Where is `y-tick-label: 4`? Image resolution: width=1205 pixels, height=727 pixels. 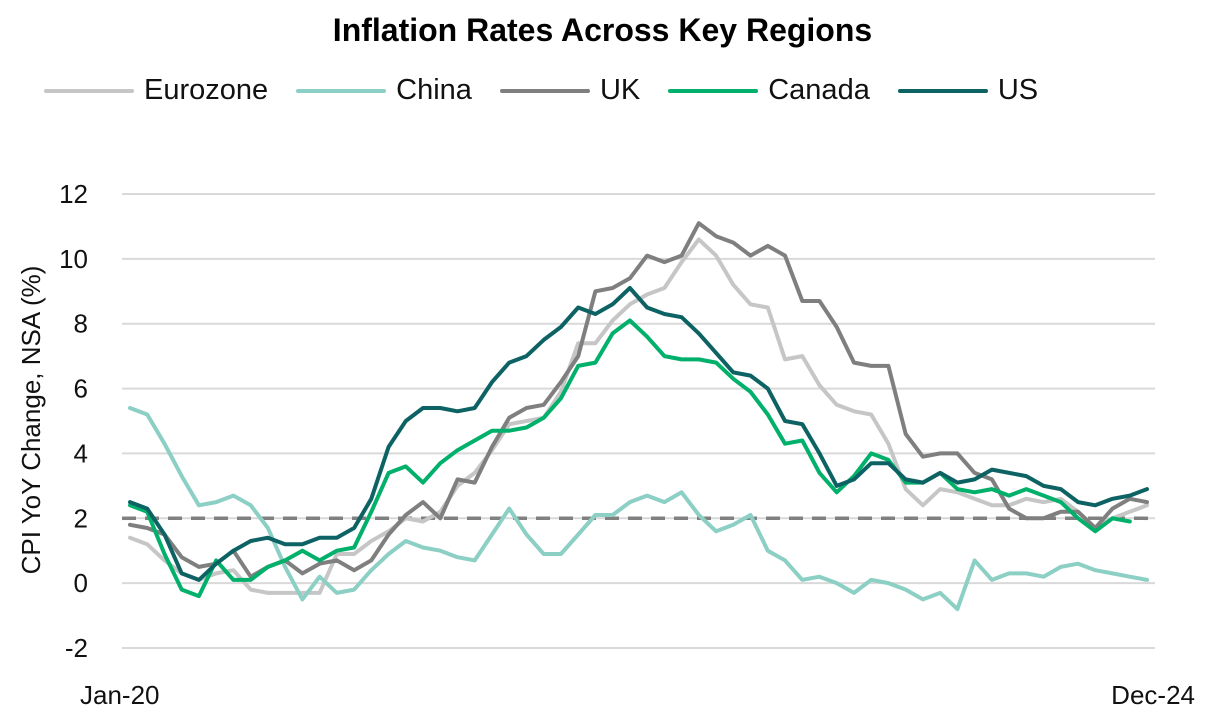 y-tick-label: 4 is located at coordinates (81, 453).